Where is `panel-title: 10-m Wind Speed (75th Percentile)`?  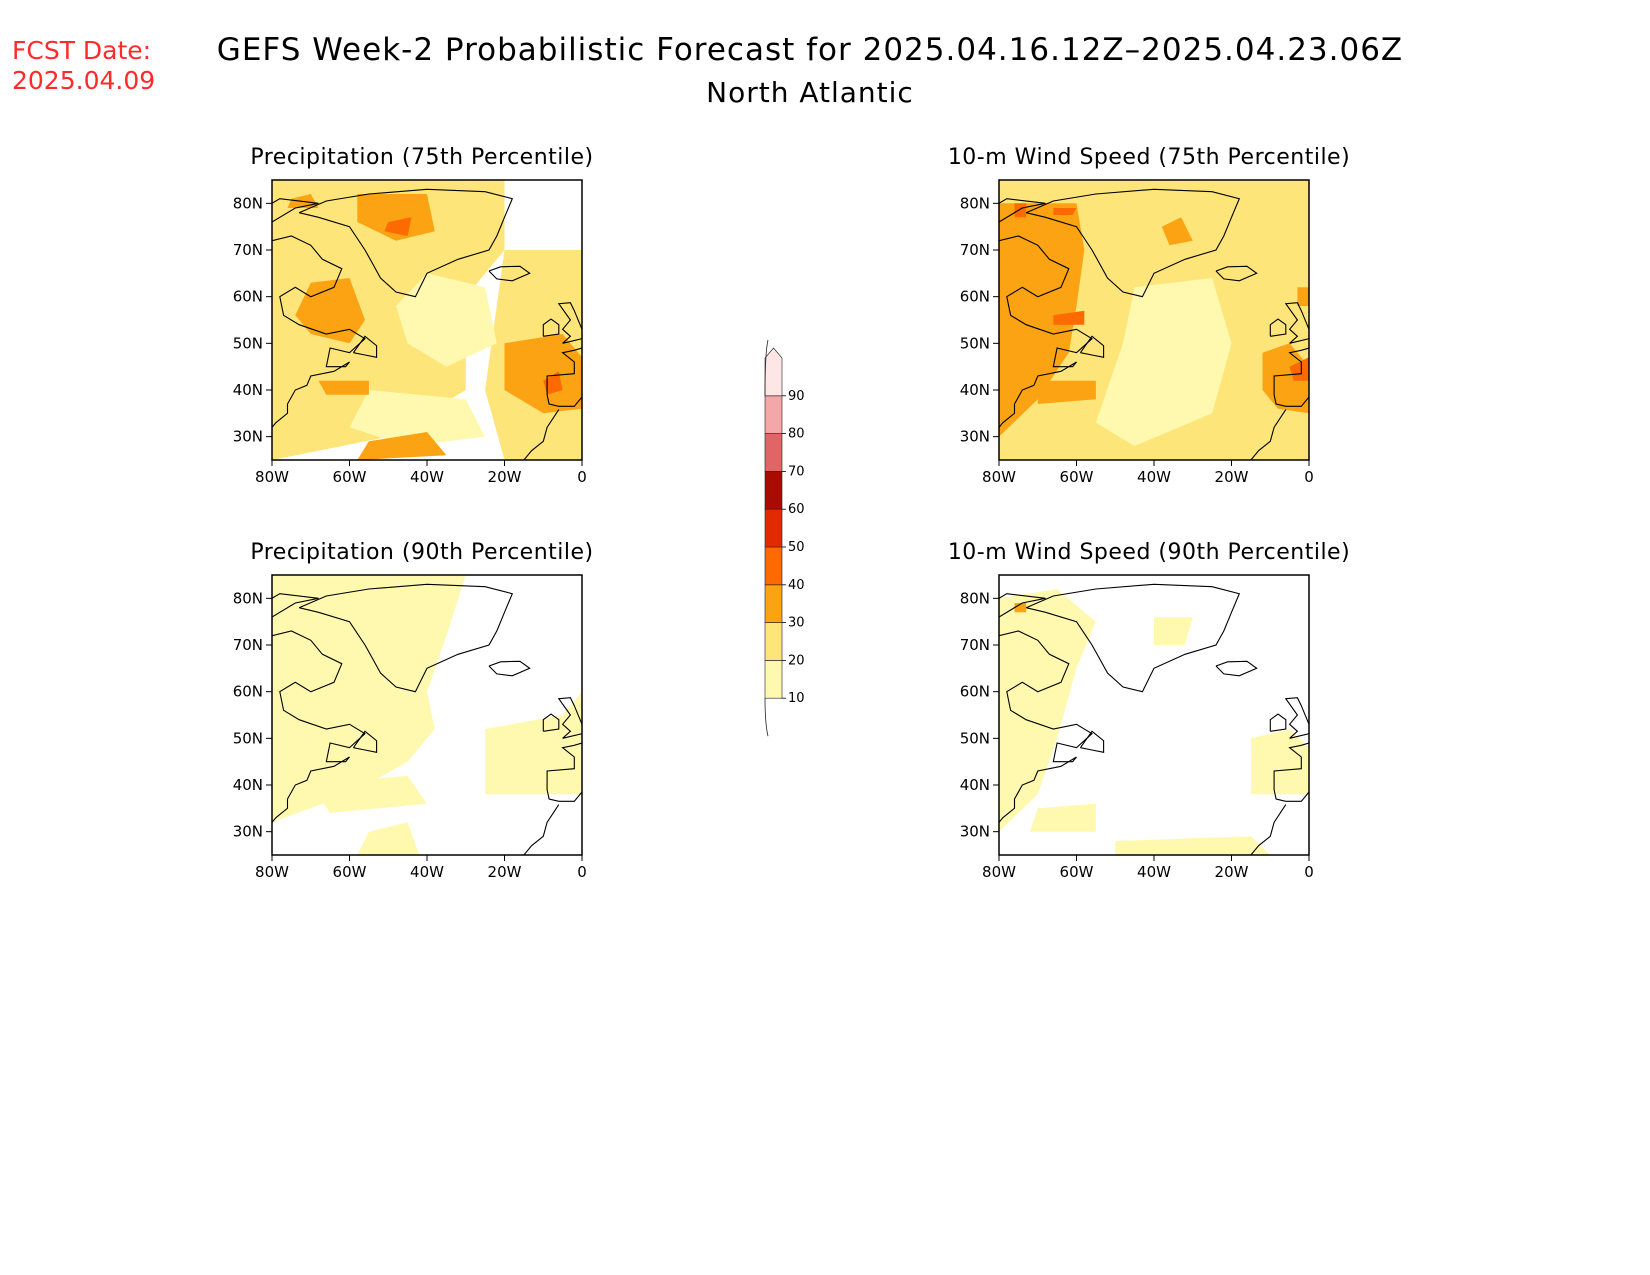 panel-title: 10-m Wind Speed (75th Percentile) is located at coordinates (1149, 157).